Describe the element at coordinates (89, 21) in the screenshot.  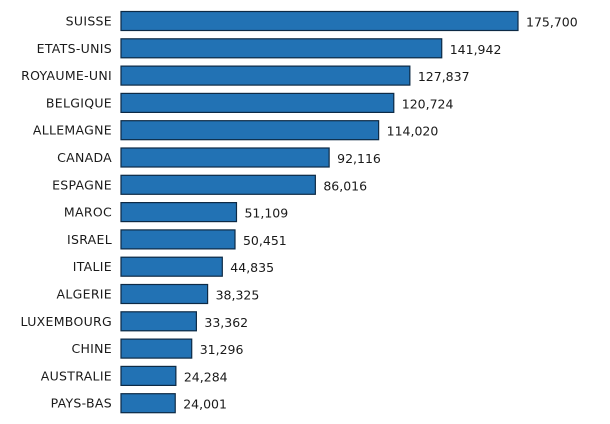
I see `category-label: SUISSE` at that location.